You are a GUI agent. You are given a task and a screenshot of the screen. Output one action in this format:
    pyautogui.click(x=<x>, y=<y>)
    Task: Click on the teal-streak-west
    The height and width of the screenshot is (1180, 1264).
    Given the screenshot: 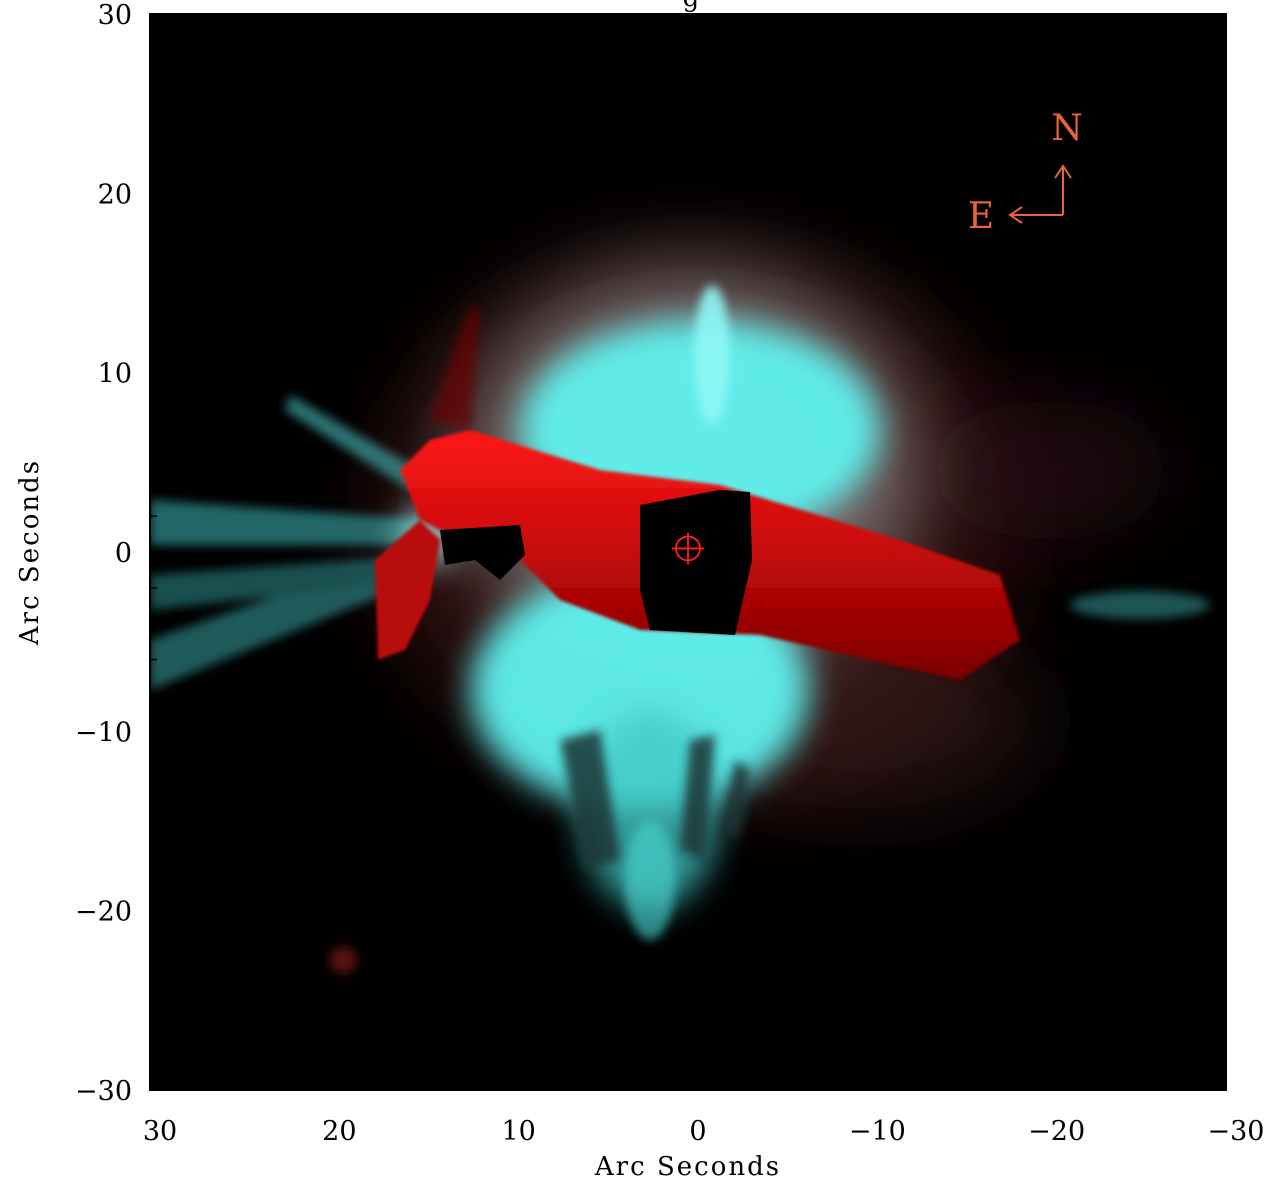 What is the action you would take?
    pyautogui.click(x=1140, y=605)
    